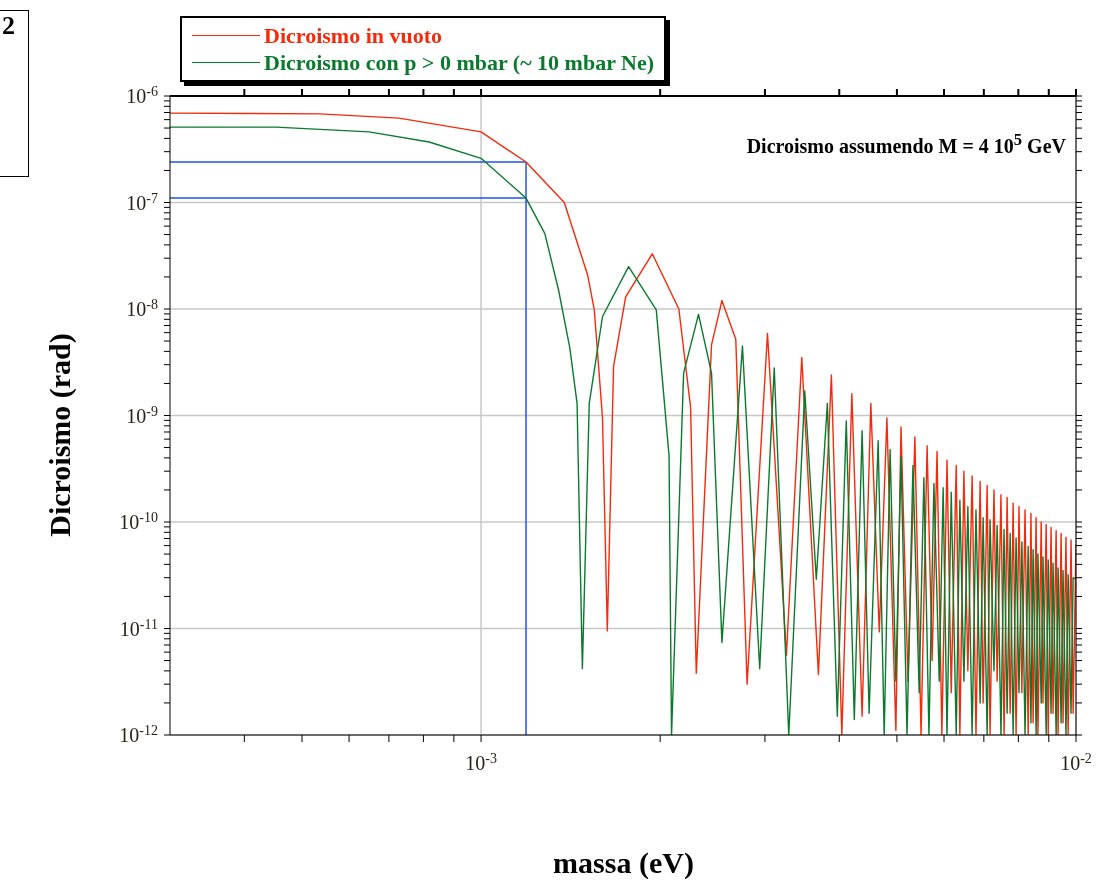 This screenshot has height=885, width=1110. What do you see at coordinates (459, 62) in the screenshot?
I see `legend-label: Dicroismo con p > 0 mbar (~ 10 mbar Ne)` at bounding box center [459, 62].